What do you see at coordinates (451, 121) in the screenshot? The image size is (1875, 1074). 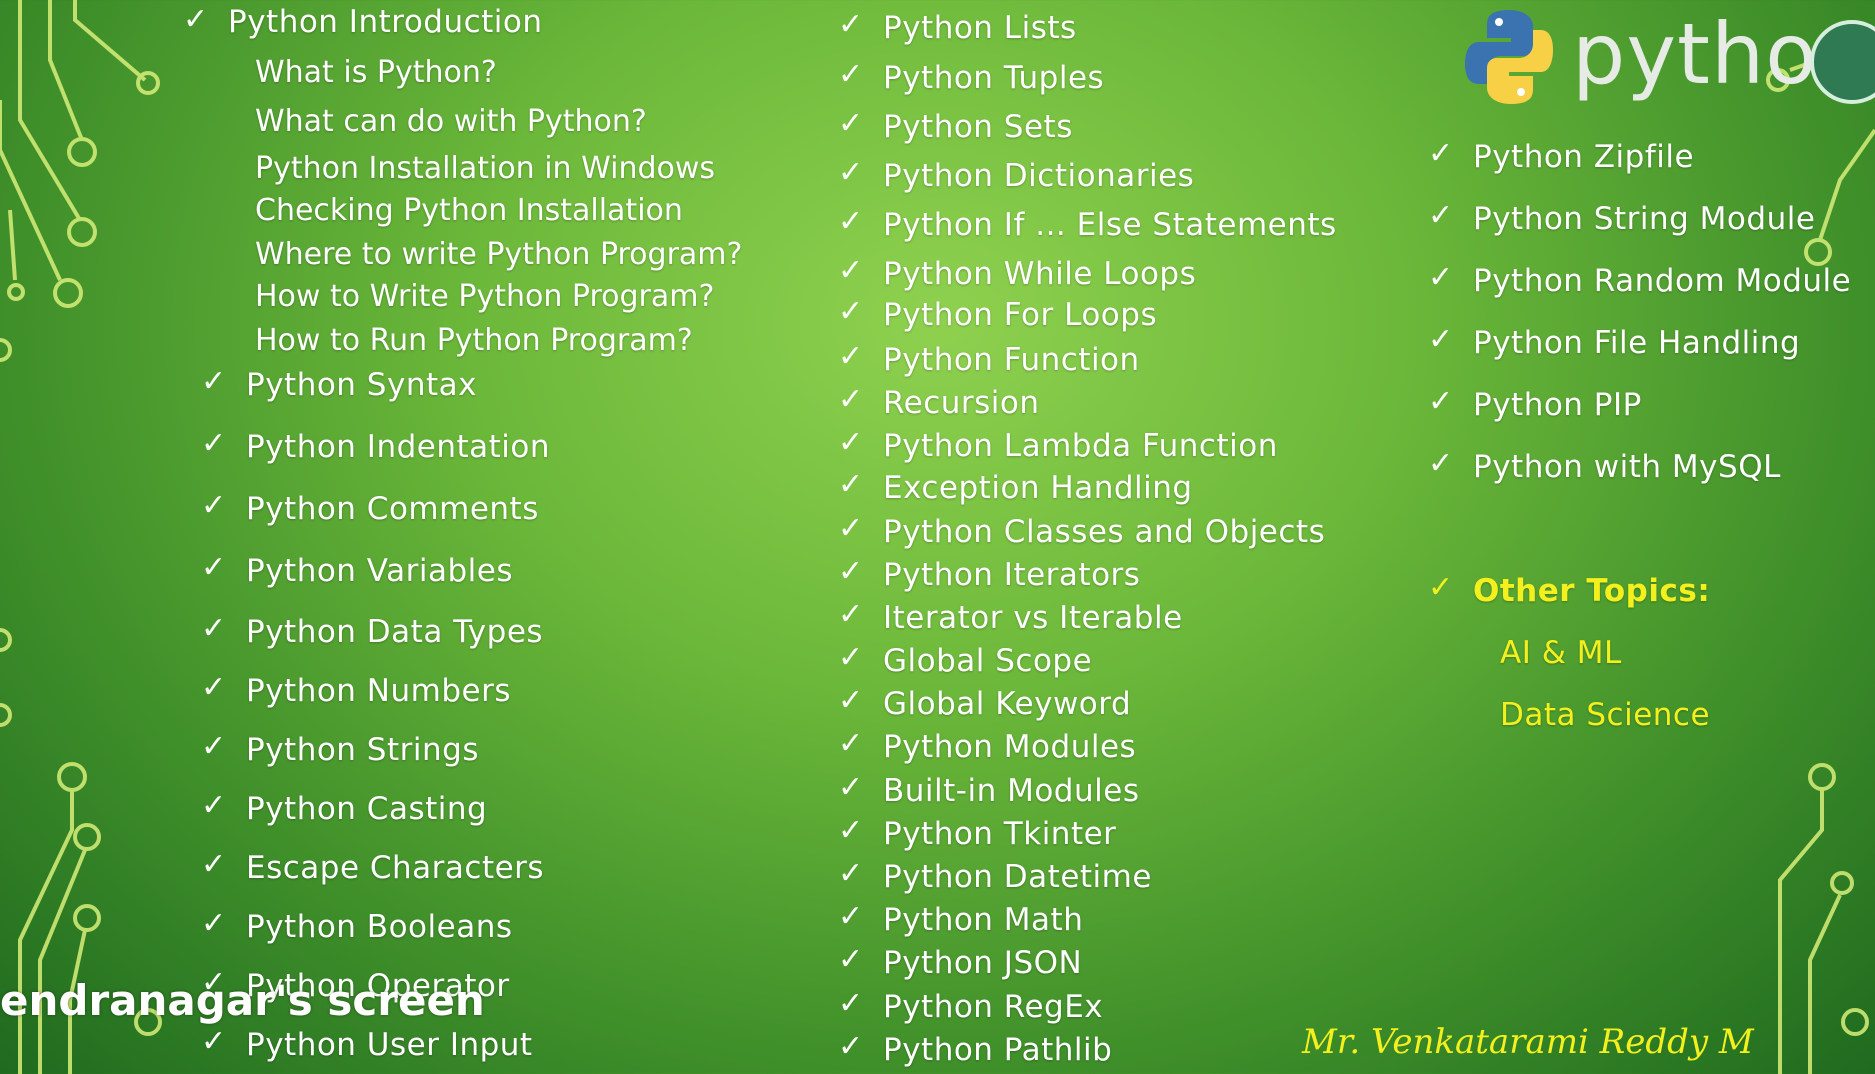 I see `intro-subtopic: What can do with Python?` at bounding box center [451, 121].